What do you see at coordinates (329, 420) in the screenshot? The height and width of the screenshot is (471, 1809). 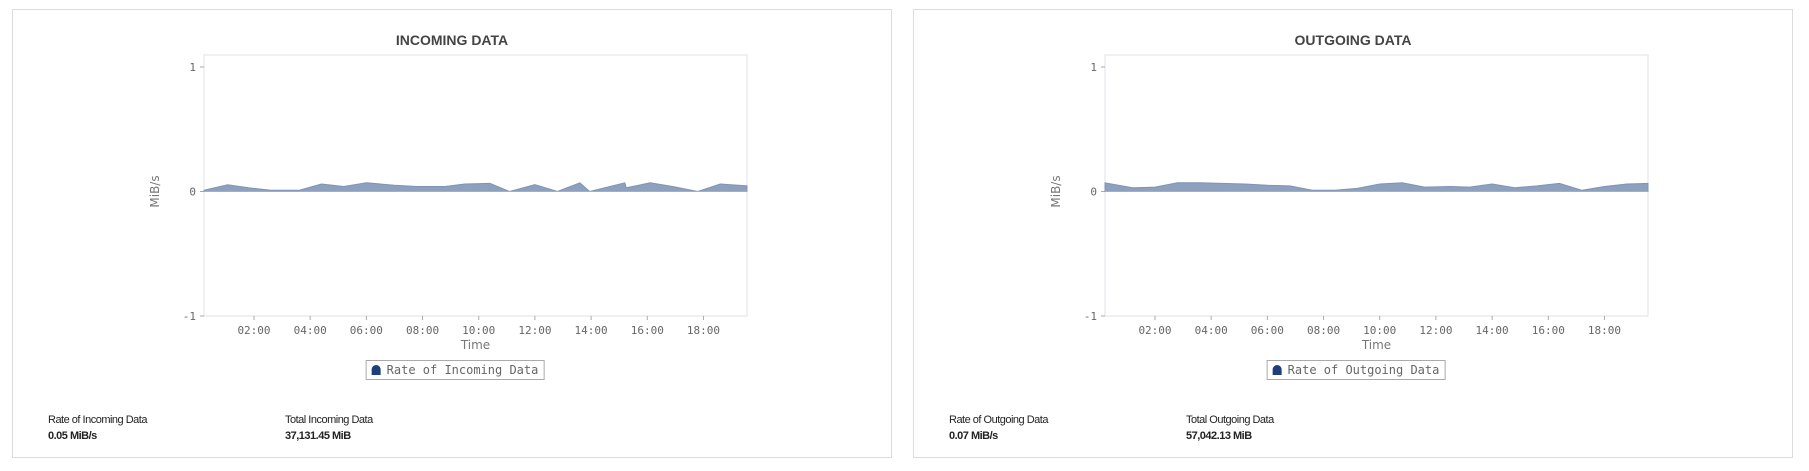 I see `stat-label: Total Incoming Data` at bounding box center [329, 420].